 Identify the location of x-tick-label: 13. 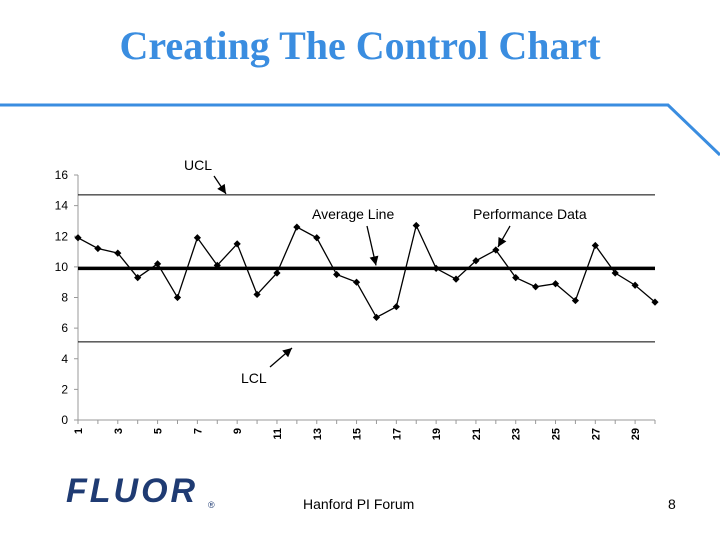
(318, 434).